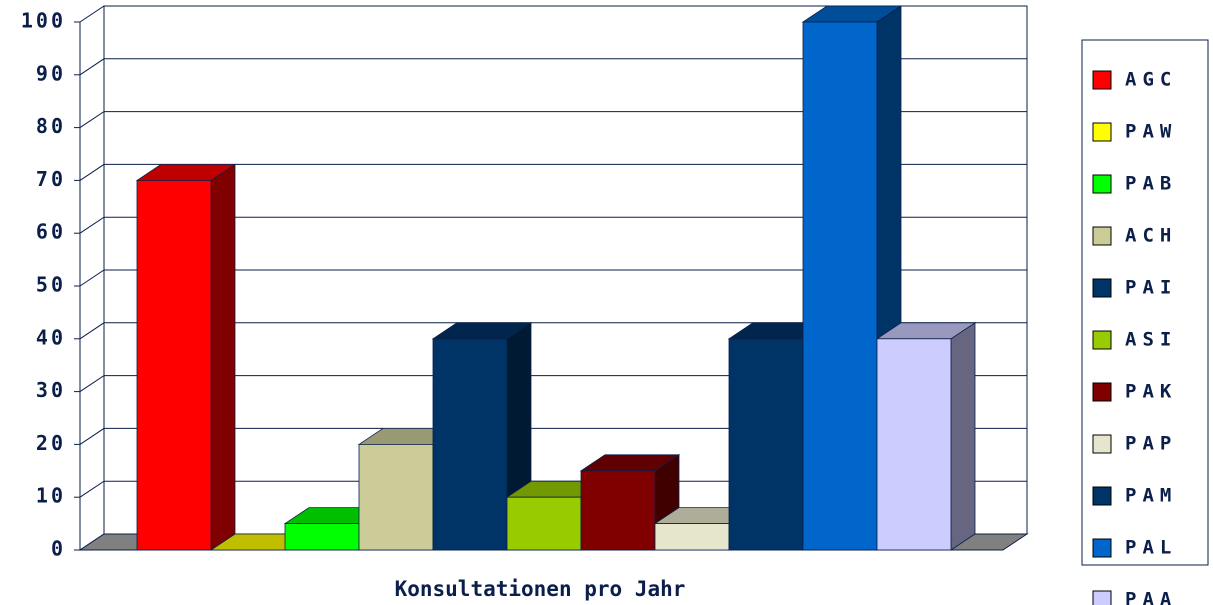 Image resolution: width=1213 pixels, height=605 pixels. Describe the element at coordinates (1151, 132) in the screenshot. I see `legend-label: PAW` at that location.